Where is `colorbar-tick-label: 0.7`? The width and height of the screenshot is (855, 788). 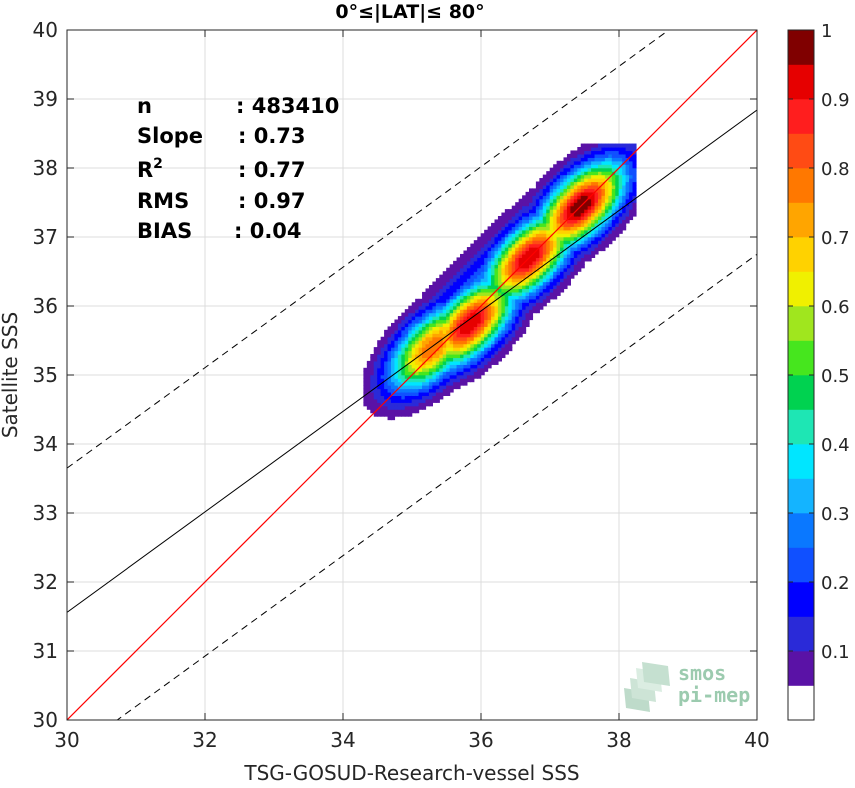
colorbar-tick-label: 0.7 is located at coordinates (835, 238).